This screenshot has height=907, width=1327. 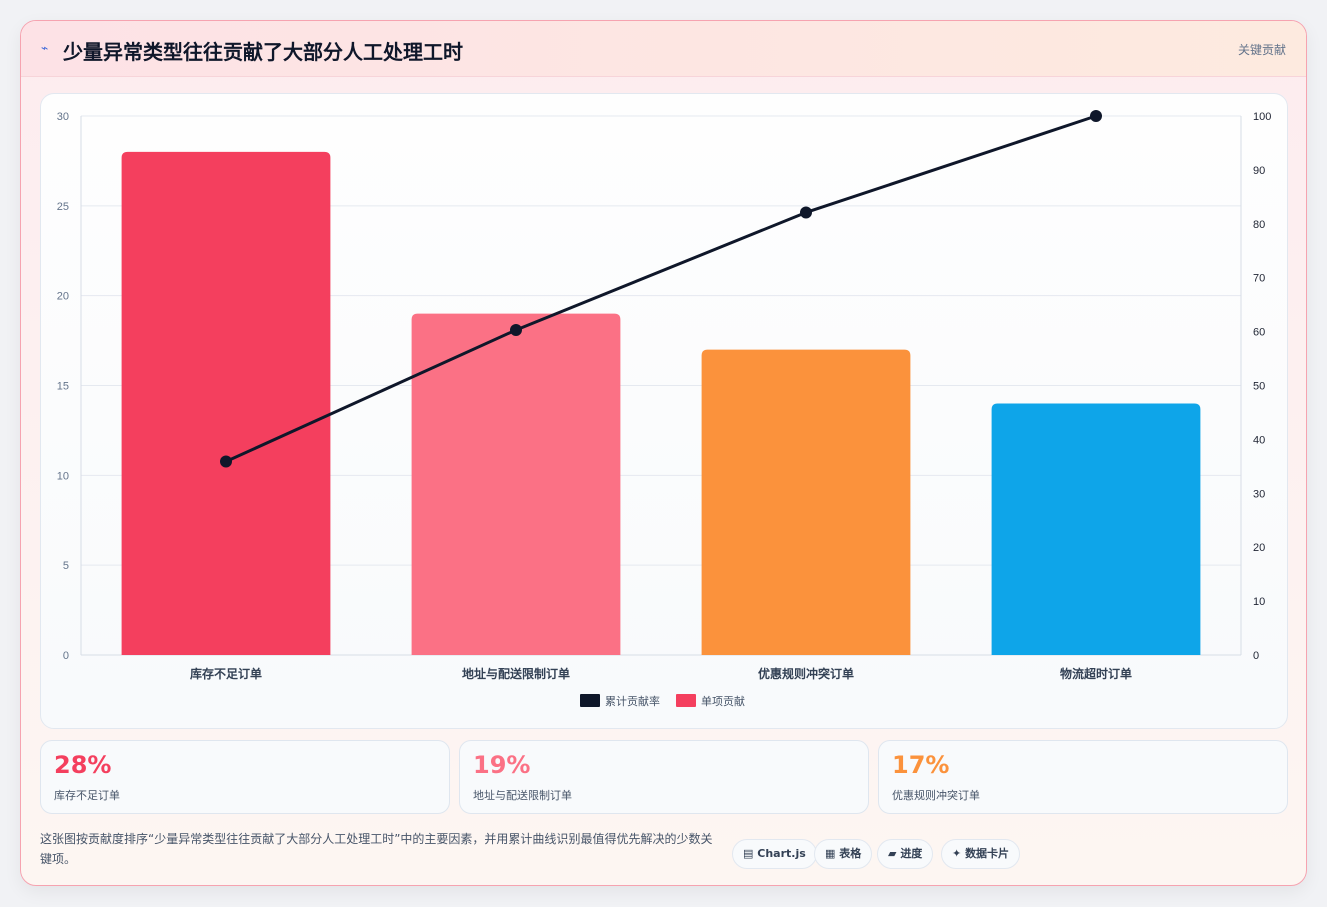 What do you see at coordinates (830, 853) in the screenshot?
I see `table-icon: ▦` at bounding box center [830, 853].